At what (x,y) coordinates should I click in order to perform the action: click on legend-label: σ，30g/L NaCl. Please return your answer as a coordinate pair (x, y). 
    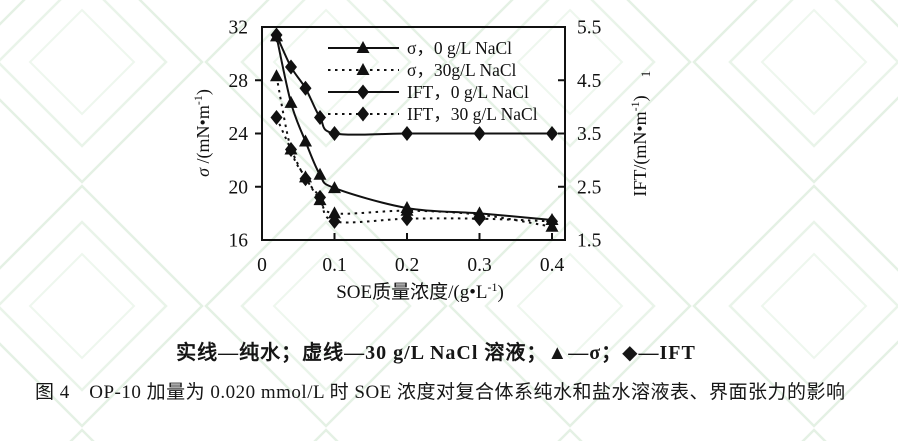
    Looking at the image, I should click on (462, 70).